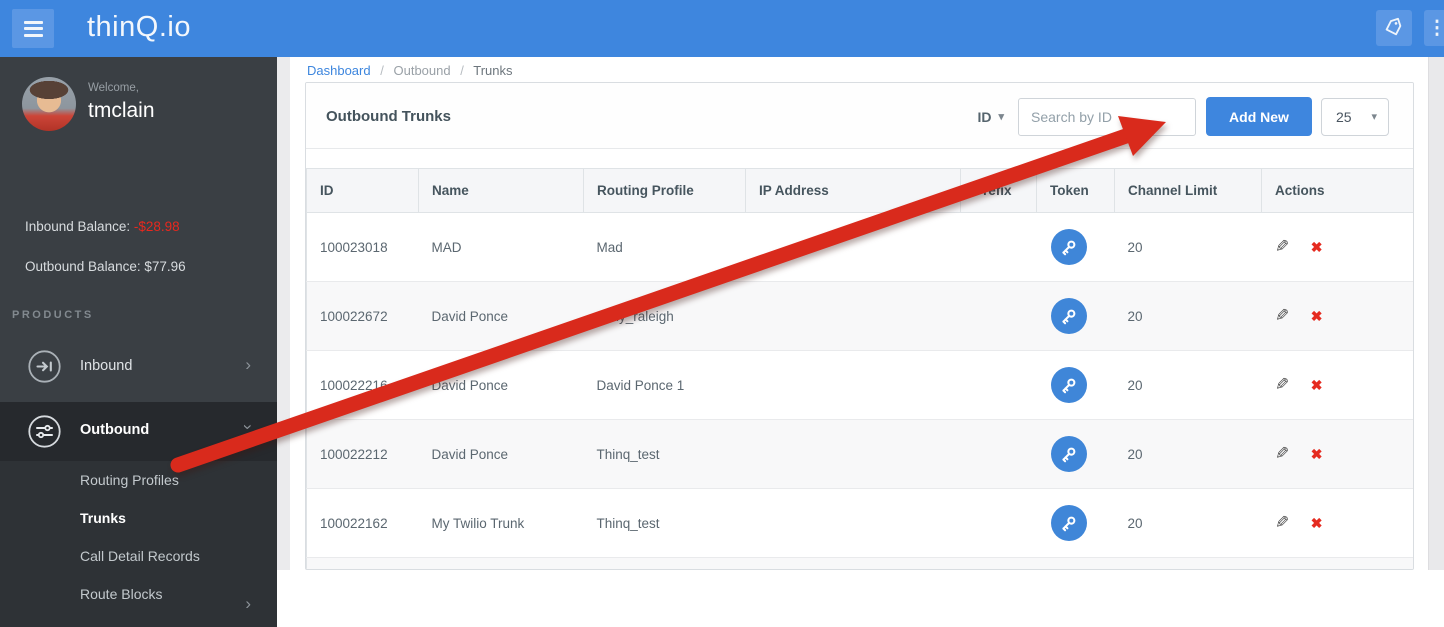  I want to click on sidebar-item-inbound: Inbound ›, so click(138, 366).